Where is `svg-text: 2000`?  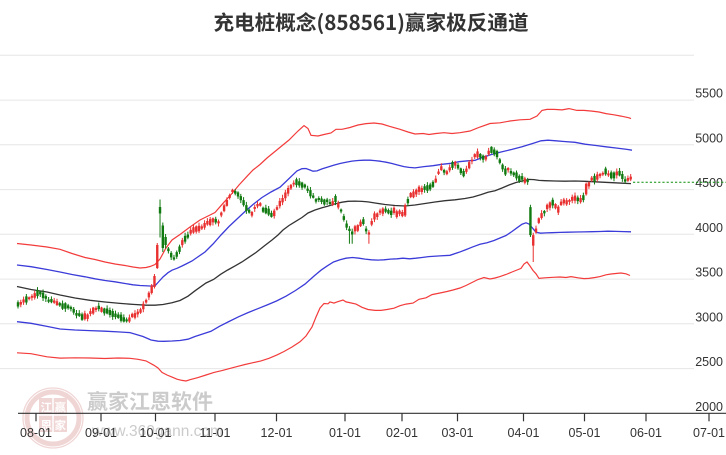
svg-text: 2000 is located at coordinates (709, 407).